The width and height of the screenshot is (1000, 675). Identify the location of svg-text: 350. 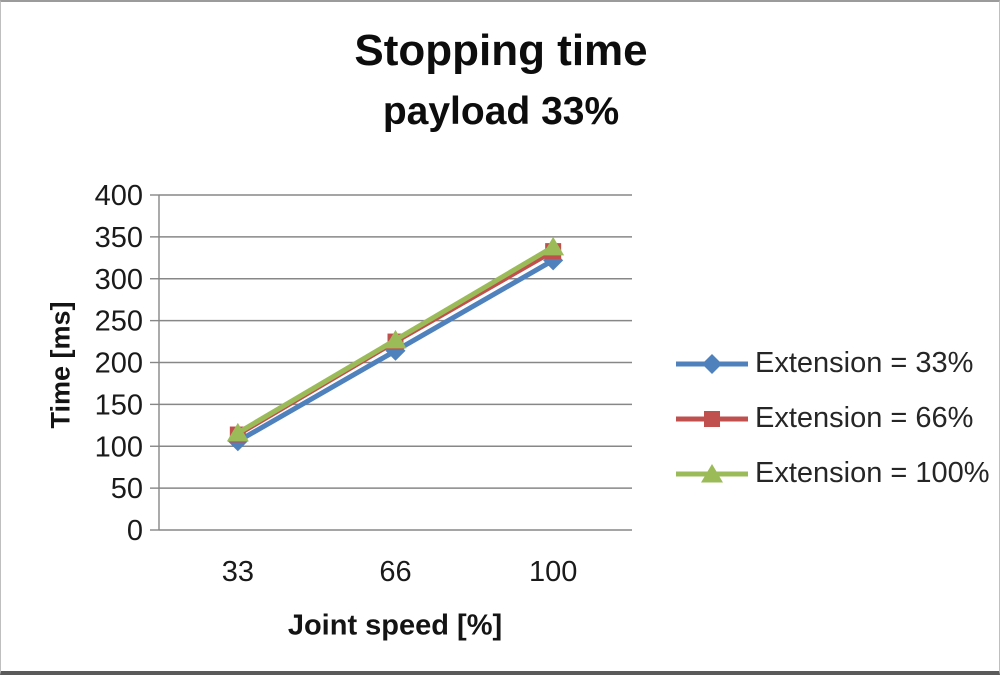
(119, 238).